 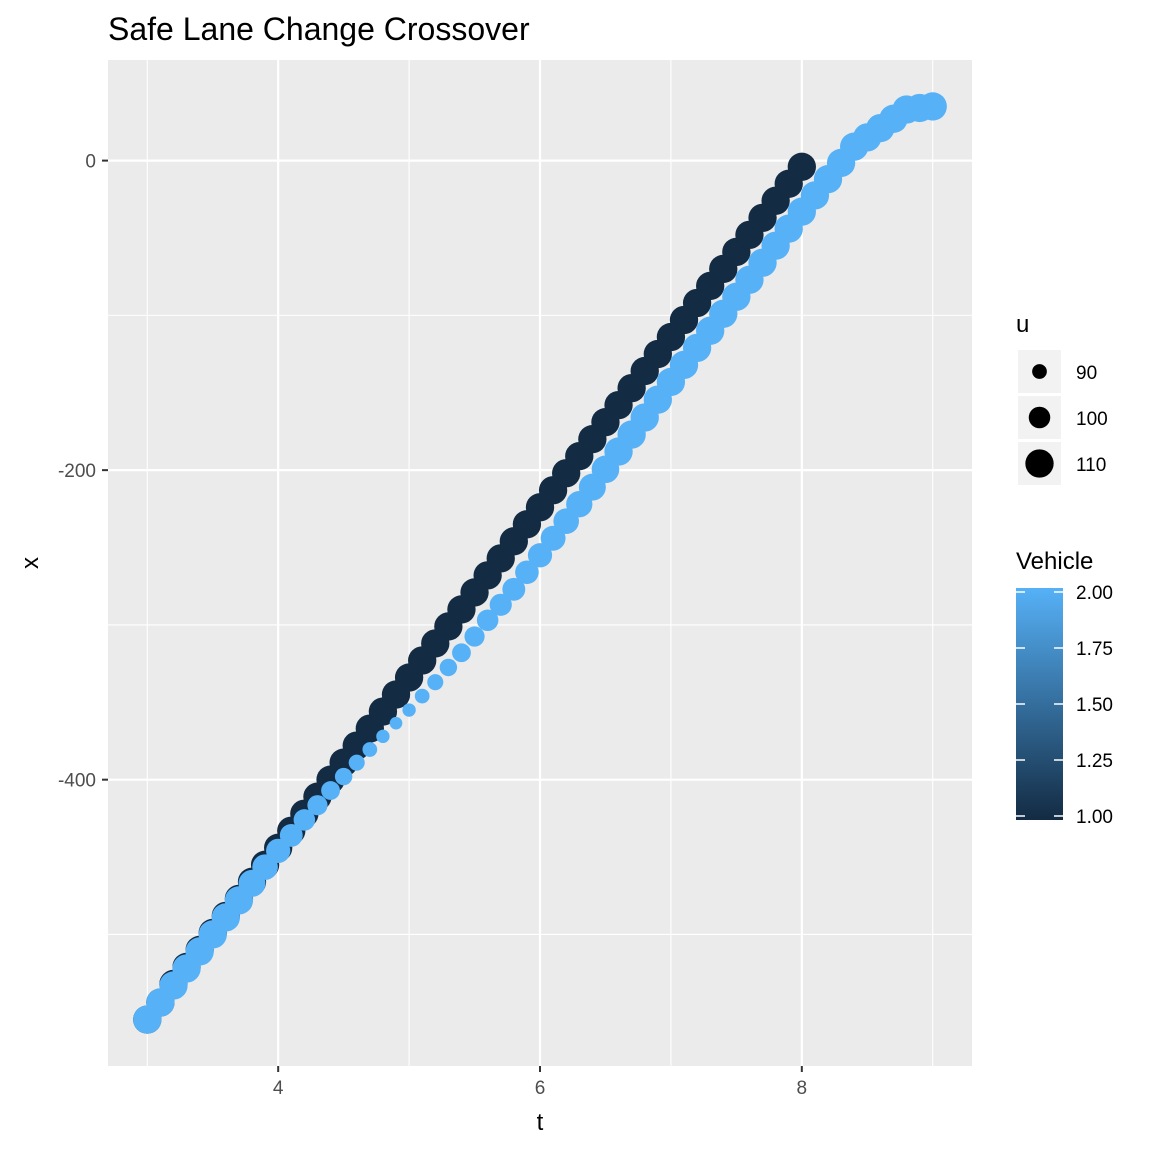 I want to click on chart-title: Safe Lane Change Crossover, so click(x=319, y=29).